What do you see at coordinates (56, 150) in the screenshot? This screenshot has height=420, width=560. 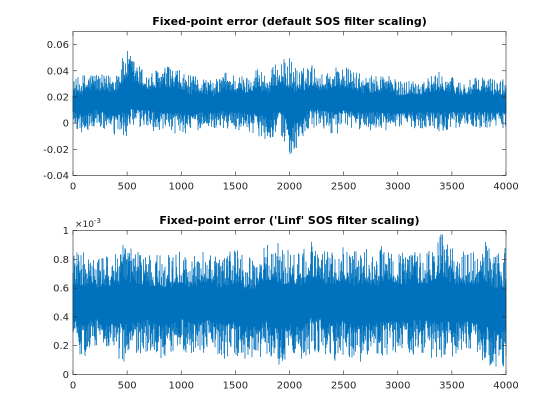 I see `y-tick-label: -0.02` at bounding box center [56, 150].